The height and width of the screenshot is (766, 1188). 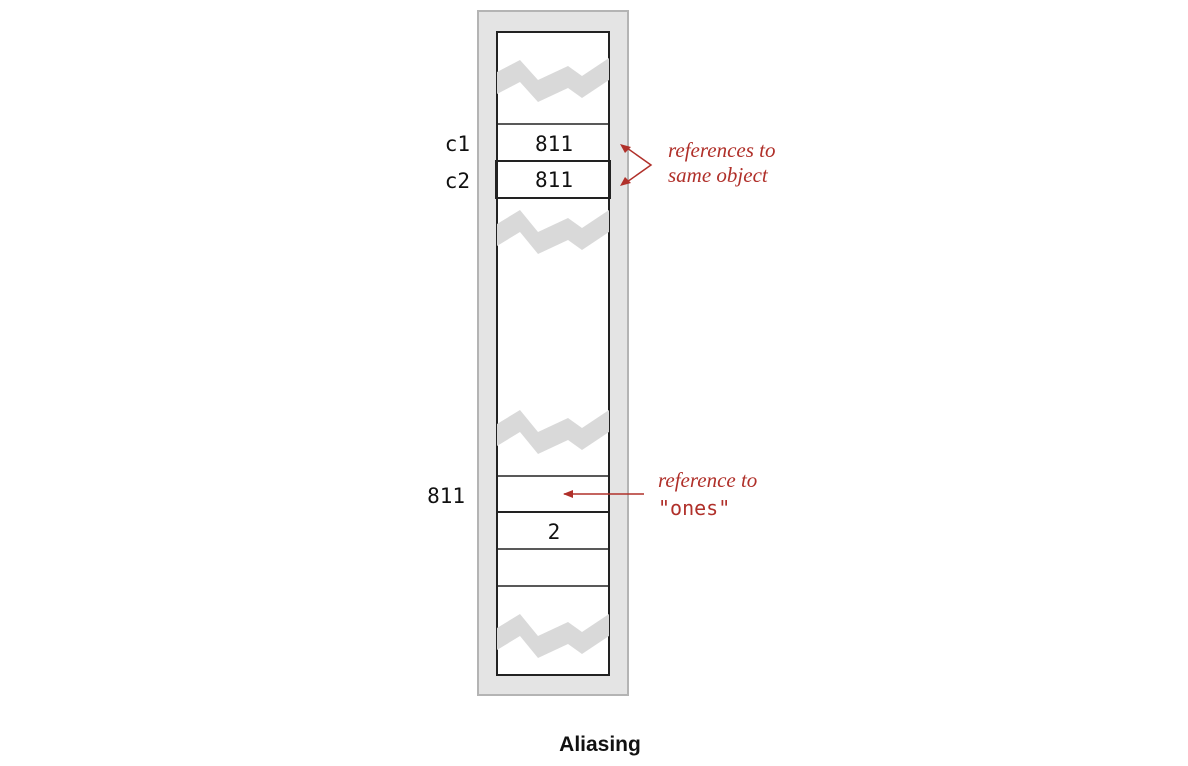 I want to click on c1-value: 811, so click(x=554, y=144).